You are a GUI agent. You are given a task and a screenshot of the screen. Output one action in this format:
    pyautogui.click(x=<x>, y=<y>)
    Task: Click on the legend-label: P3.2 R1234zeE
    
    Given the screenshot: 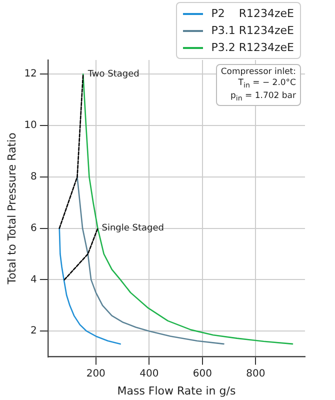 What is the action you would take?
    pyautogui.click(x=252, y=48)
    